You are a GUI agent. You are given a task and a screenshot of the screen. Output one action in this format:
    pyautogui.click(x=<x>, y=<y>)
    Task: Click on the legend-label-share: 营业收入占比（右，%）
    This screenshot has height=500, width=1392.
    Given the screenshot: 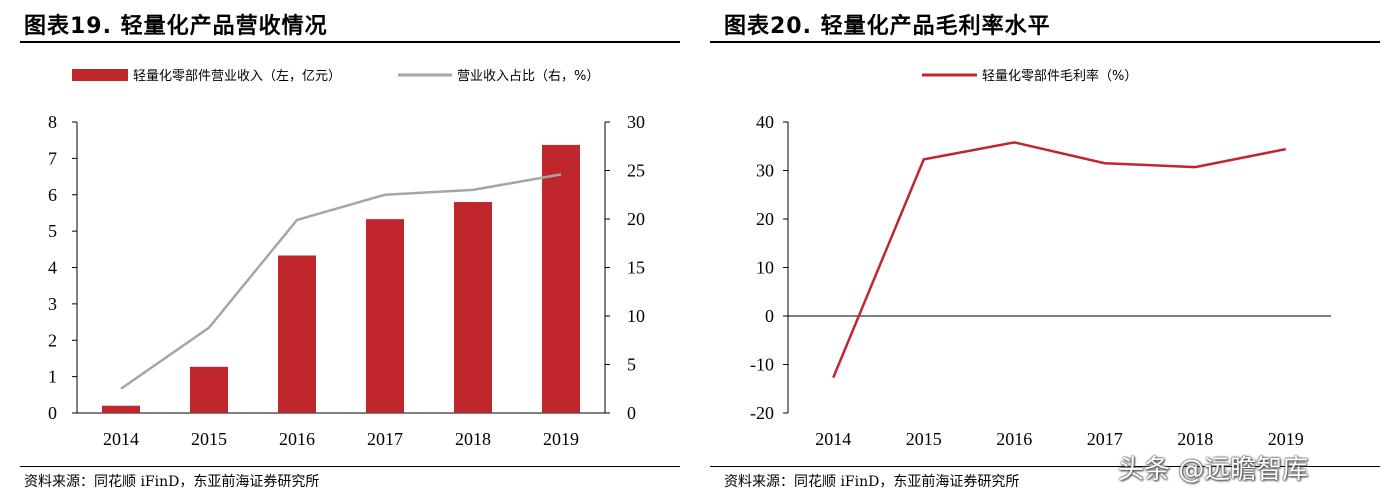 What is the action you would take?
    pyautogui.click(x=528, y=76)
    